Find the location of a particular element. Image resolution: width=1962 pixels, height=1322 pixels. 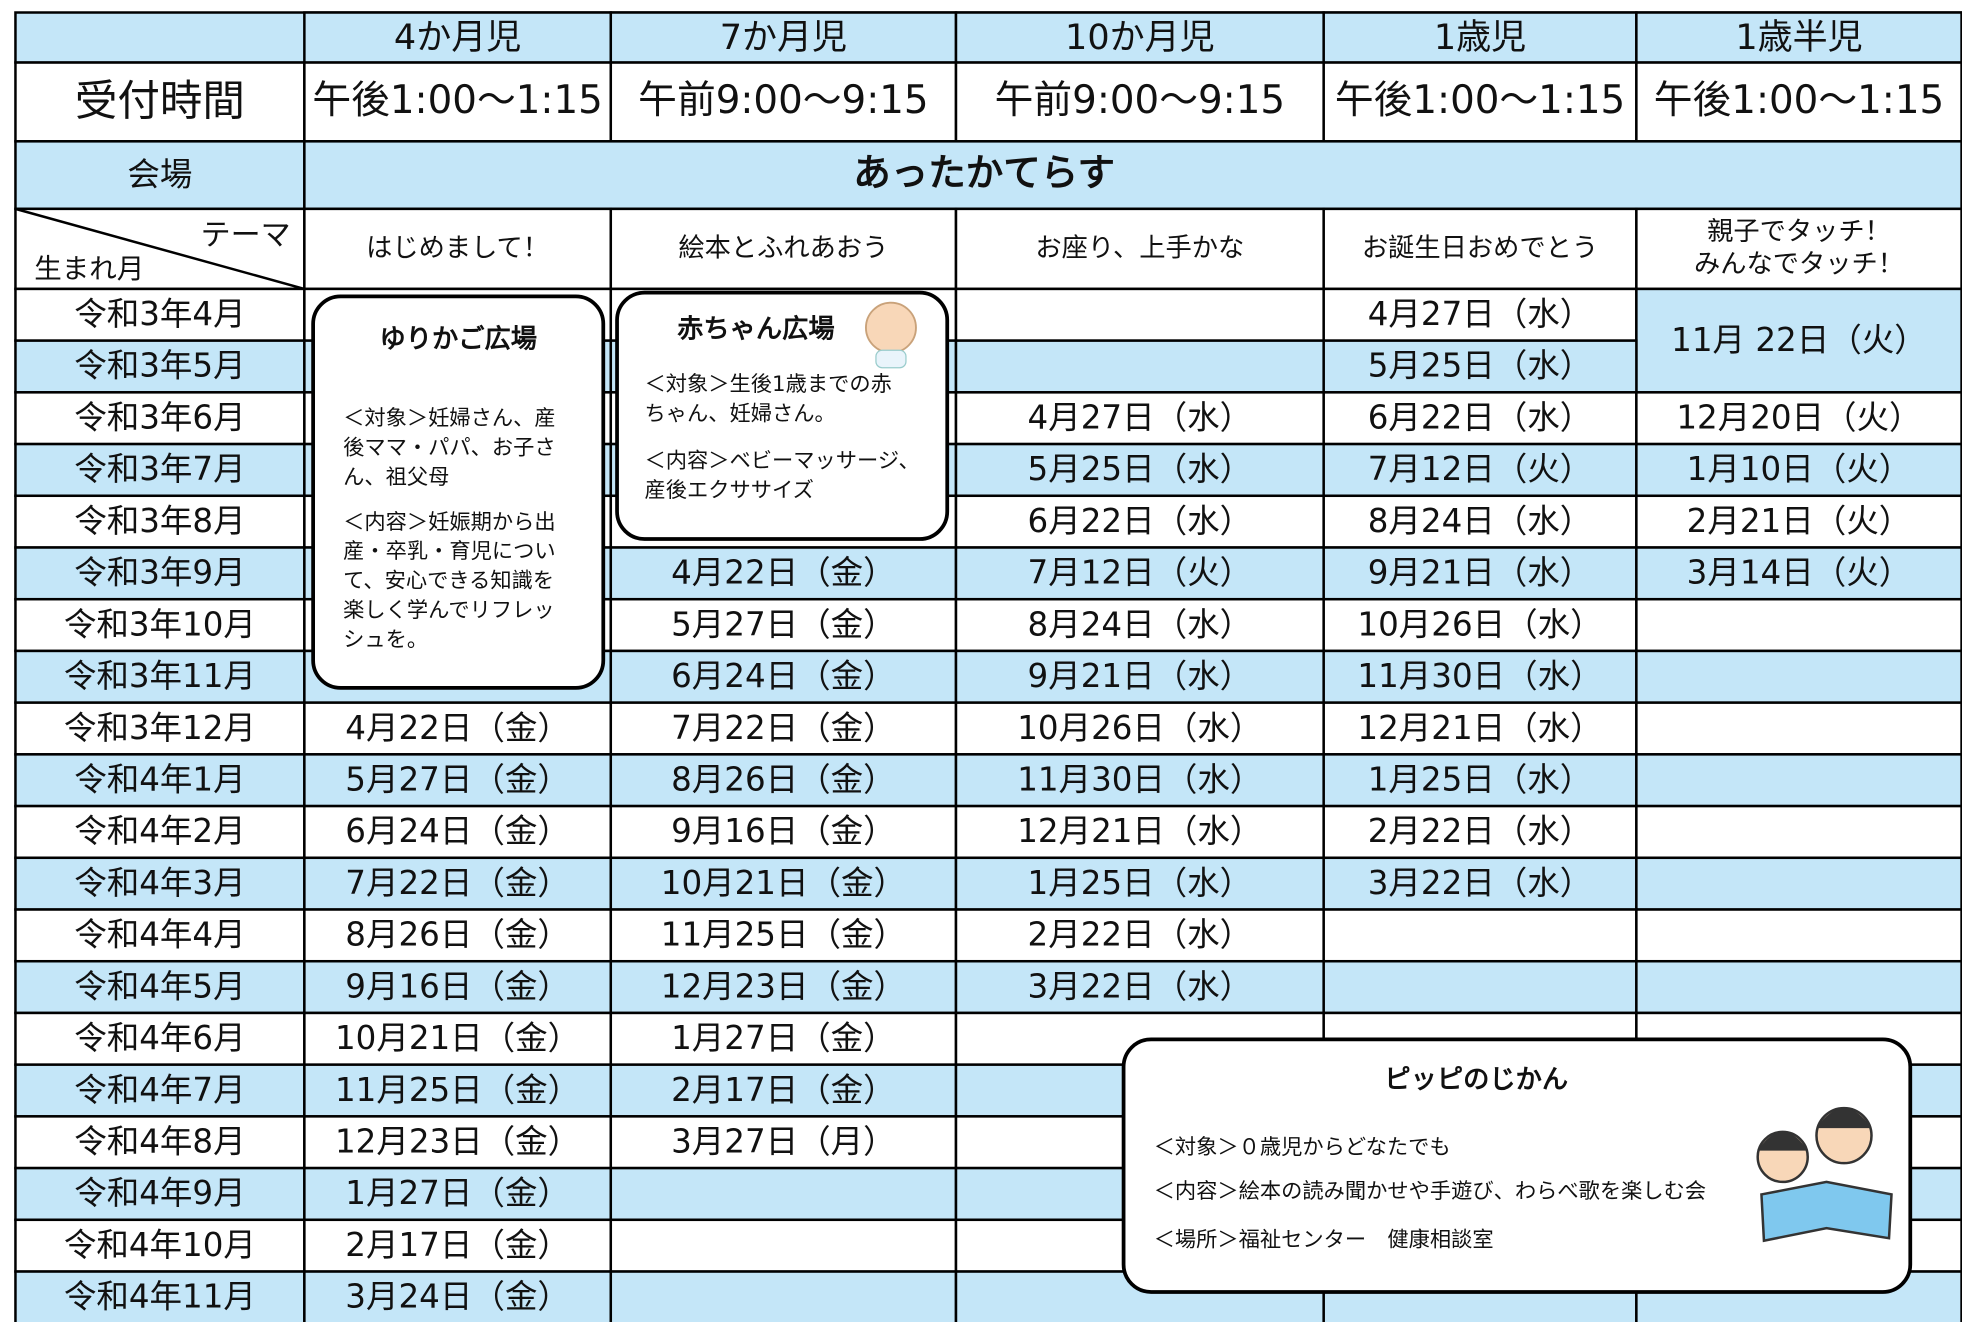

pippi-box is located at coordinates (1517, 1165).